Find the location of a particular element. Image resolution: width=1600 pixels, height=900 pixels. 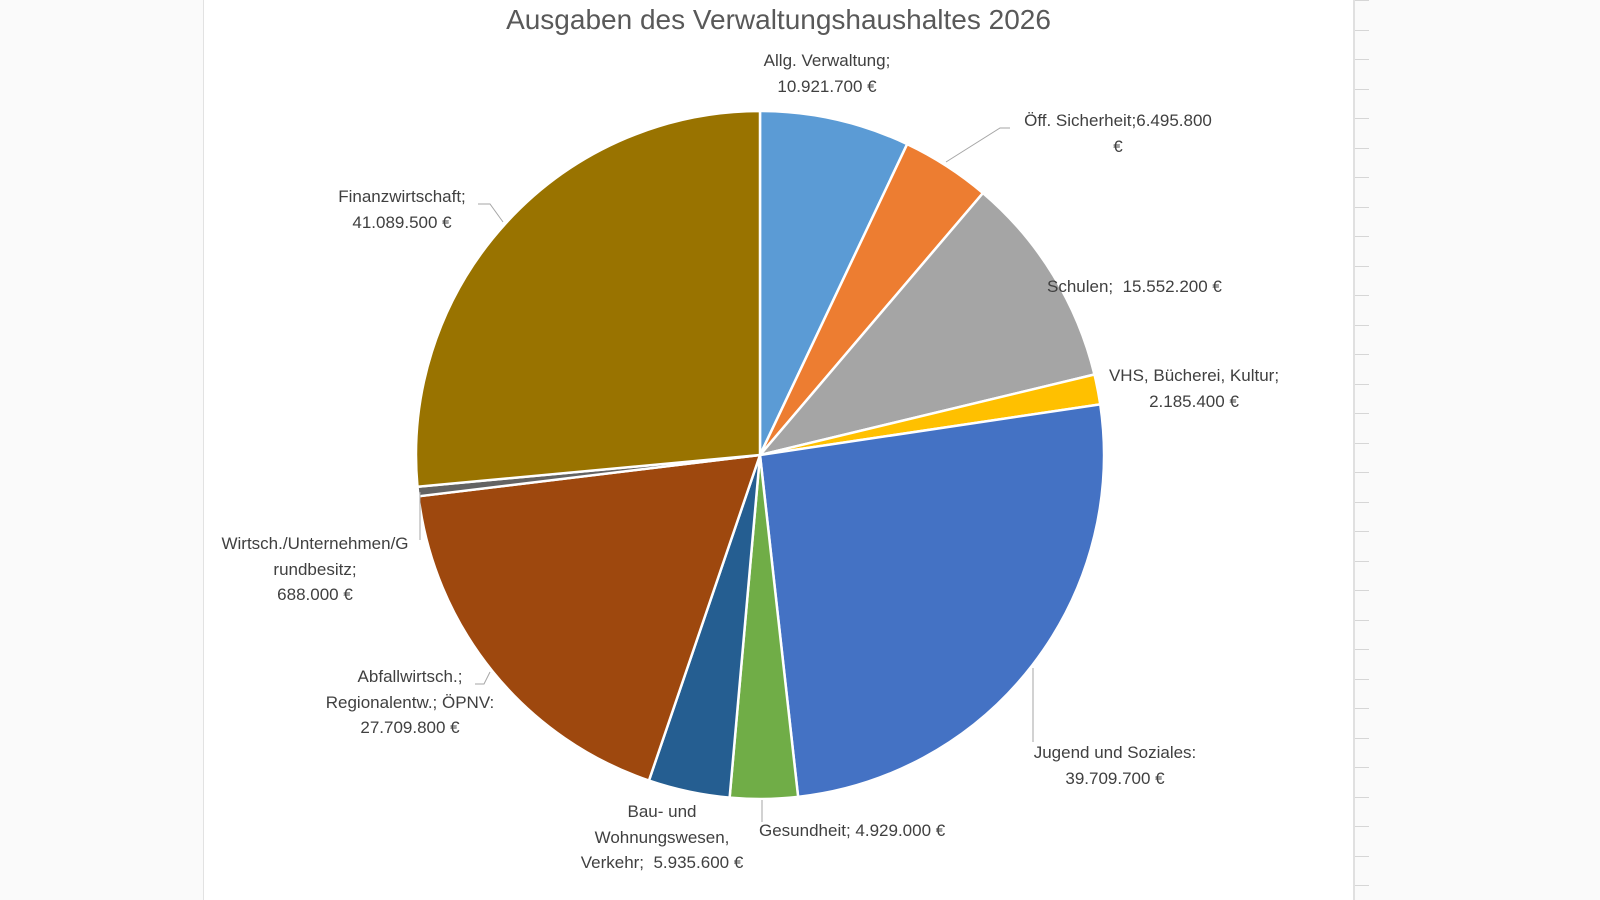

leader-line-abfall is located at coordinates (483, 678).